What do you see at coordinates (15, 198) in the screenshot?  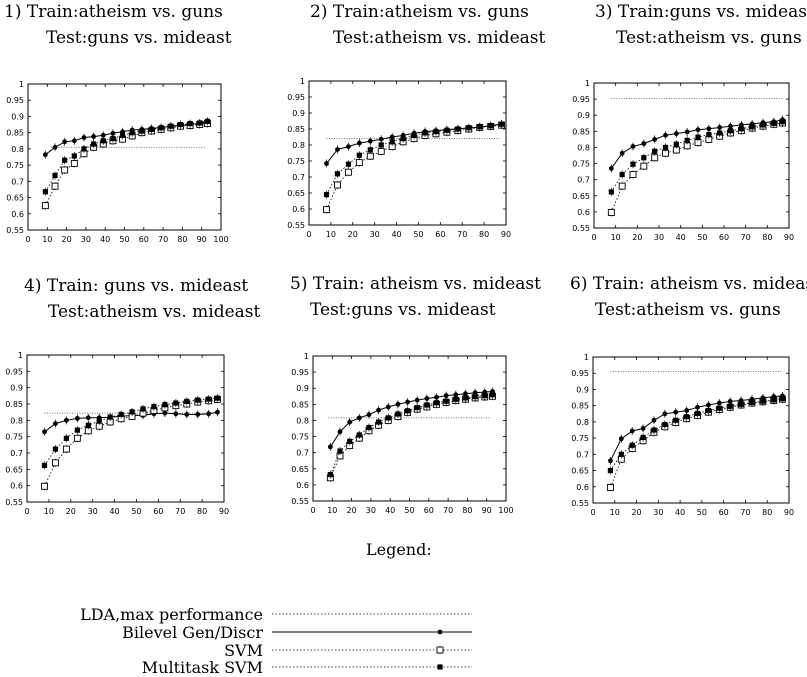 I see `y-tick-label: 0.65` at bounding box center [15, 198].